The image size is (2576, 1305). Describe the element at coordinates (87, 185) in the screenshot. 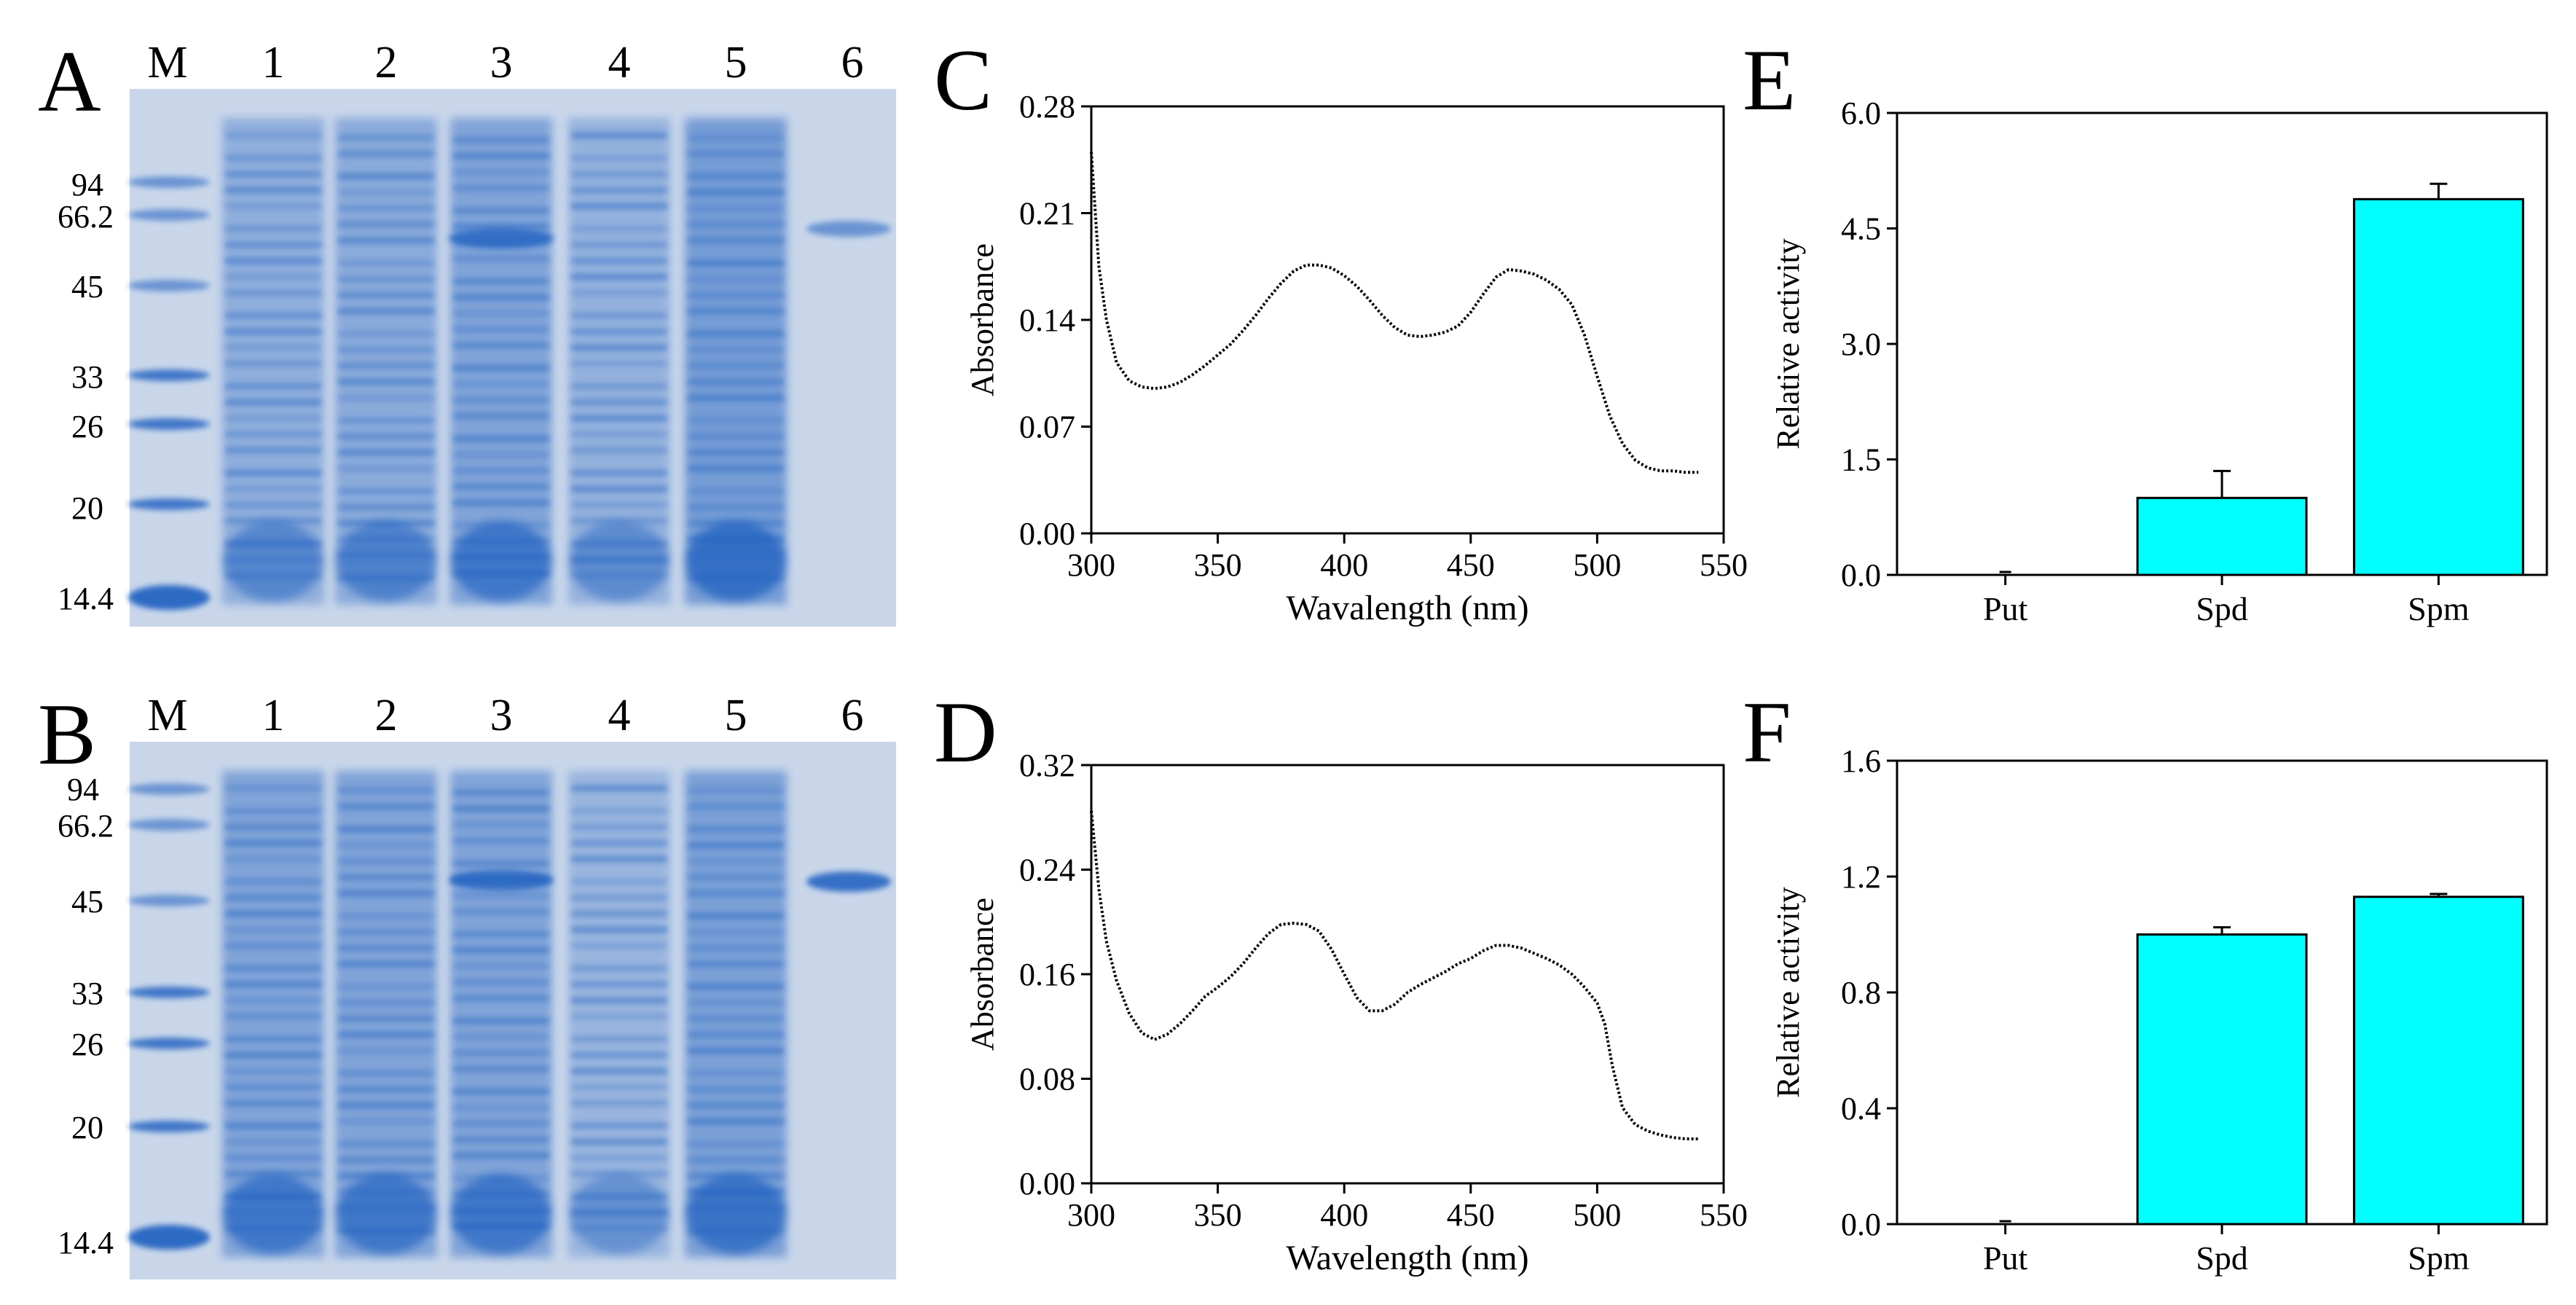

I see `gel-a-marker-label: 94` at that location.